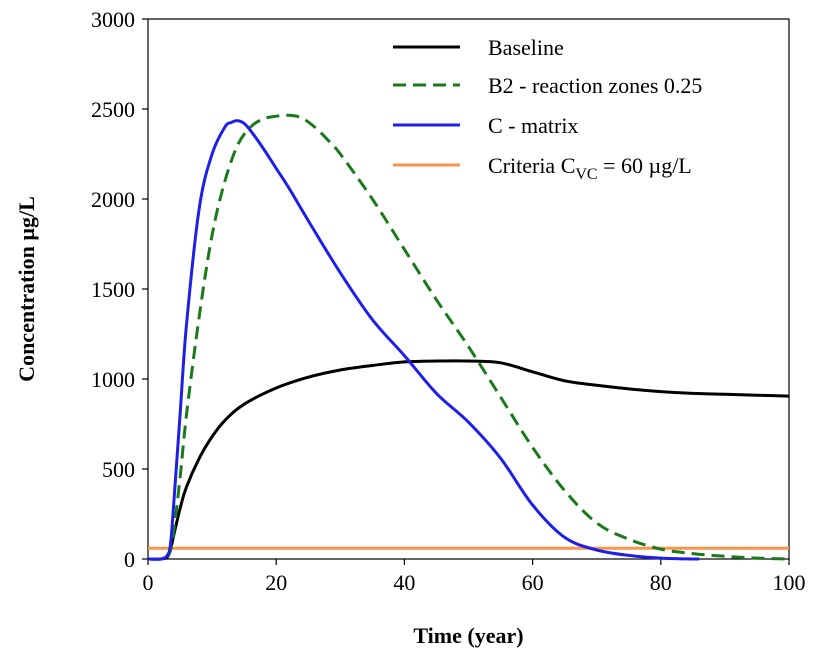 The height and width of the screenshot is (660, 815). Describe the element at coordinates (118, 469) in the screenshot. I see `y-tick-label: 500` at that location.